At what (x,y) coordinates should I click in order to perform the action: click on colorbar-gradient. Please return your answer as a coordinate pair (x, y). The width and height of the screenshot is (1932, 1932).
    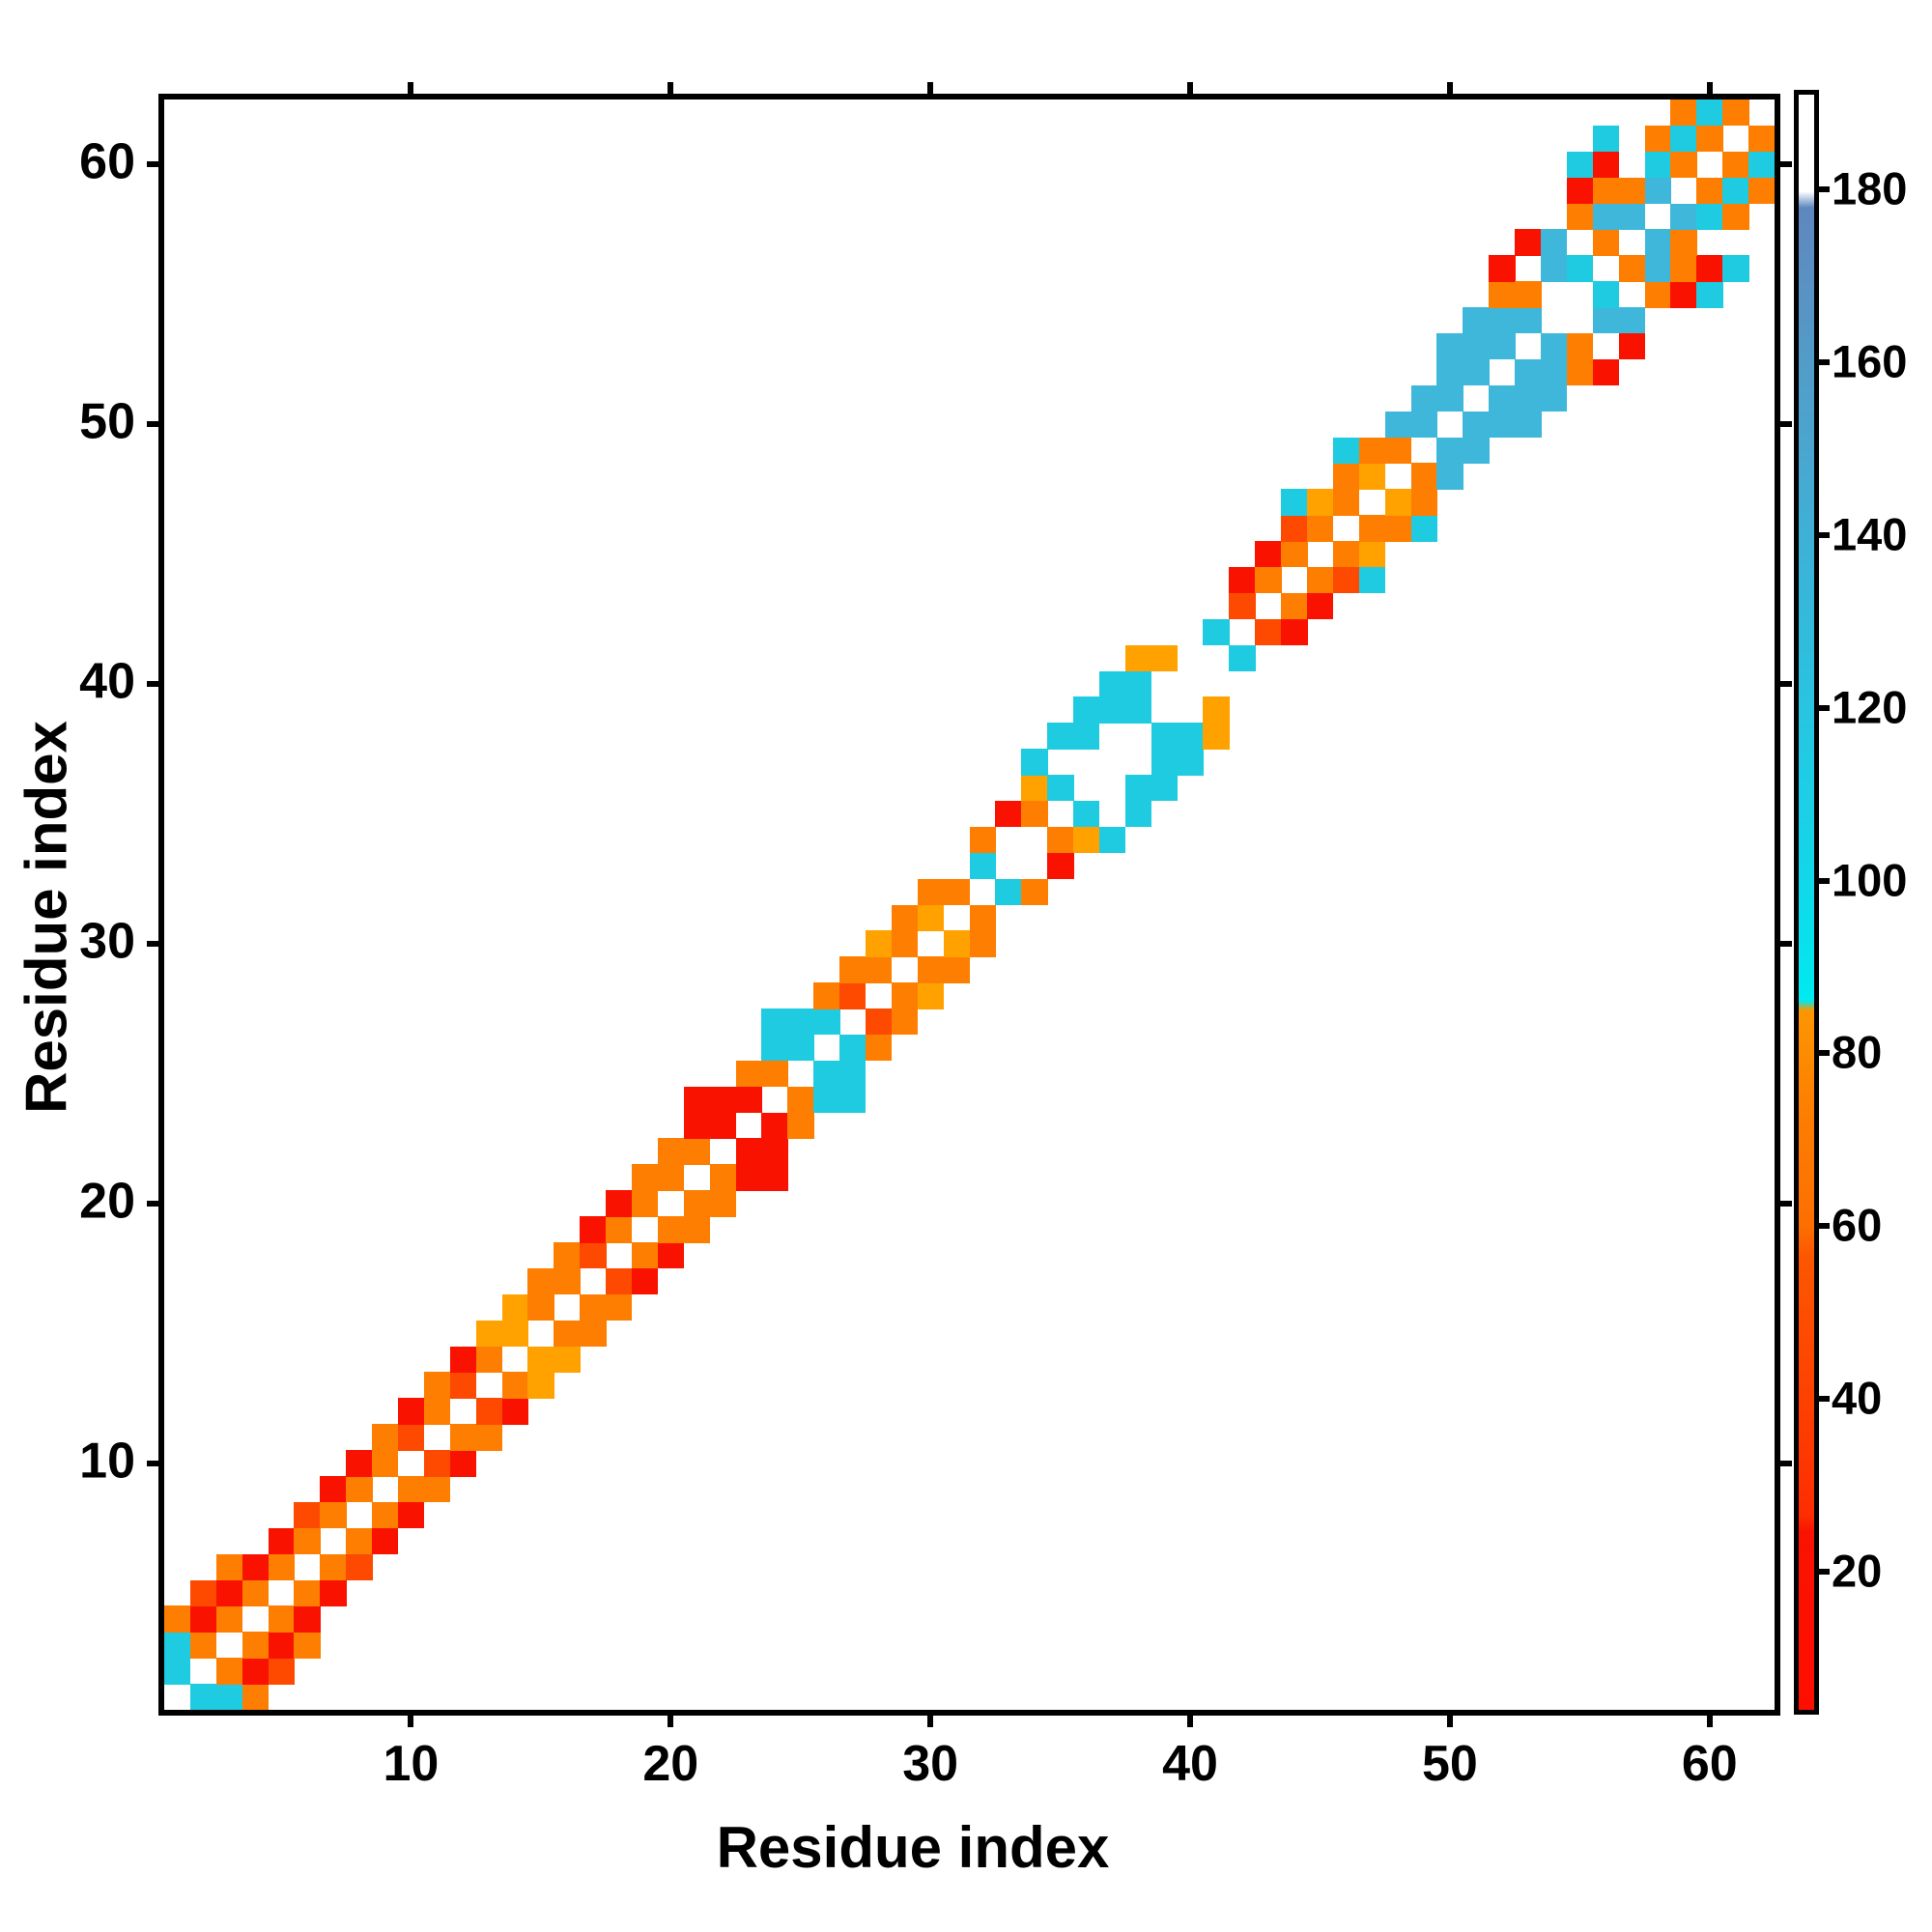
    Looking at the image, I should click on (1806, 902).